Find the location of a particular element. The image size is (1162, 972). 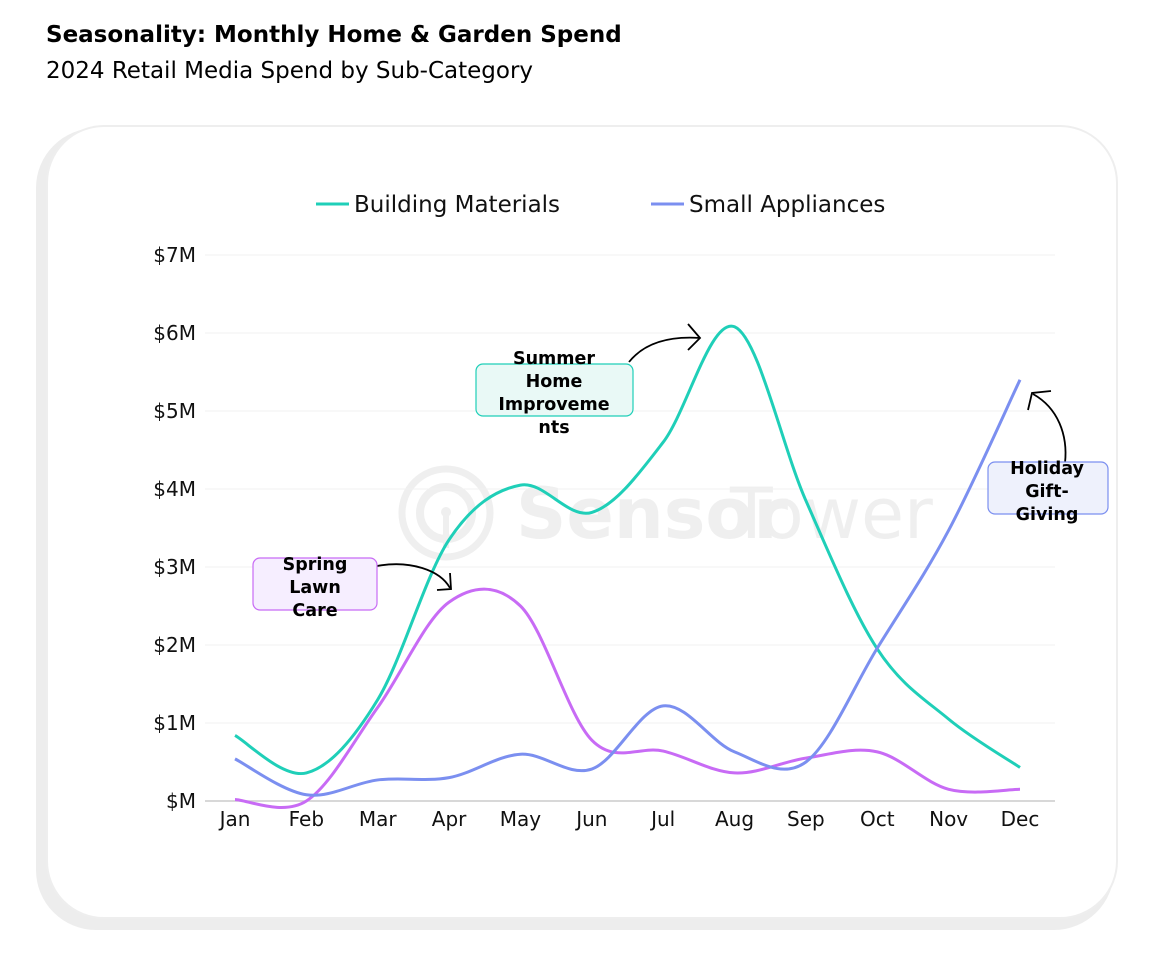

legend-item: Small Appliances is located at coordinates (768, 205).